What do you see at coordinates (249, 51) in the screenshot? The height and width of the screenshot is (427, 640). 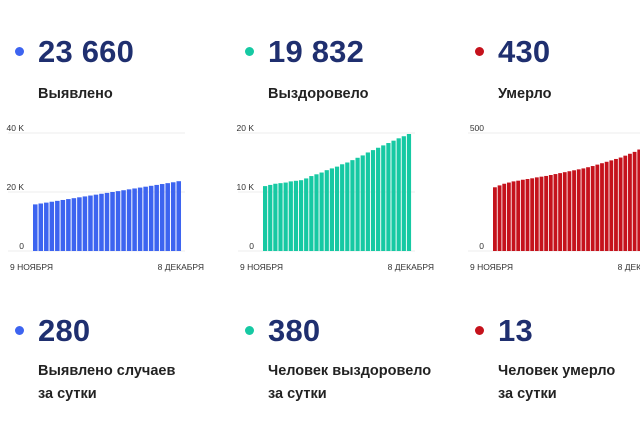 I see `recovered-dot-icon` at bounding box center [249, 51].